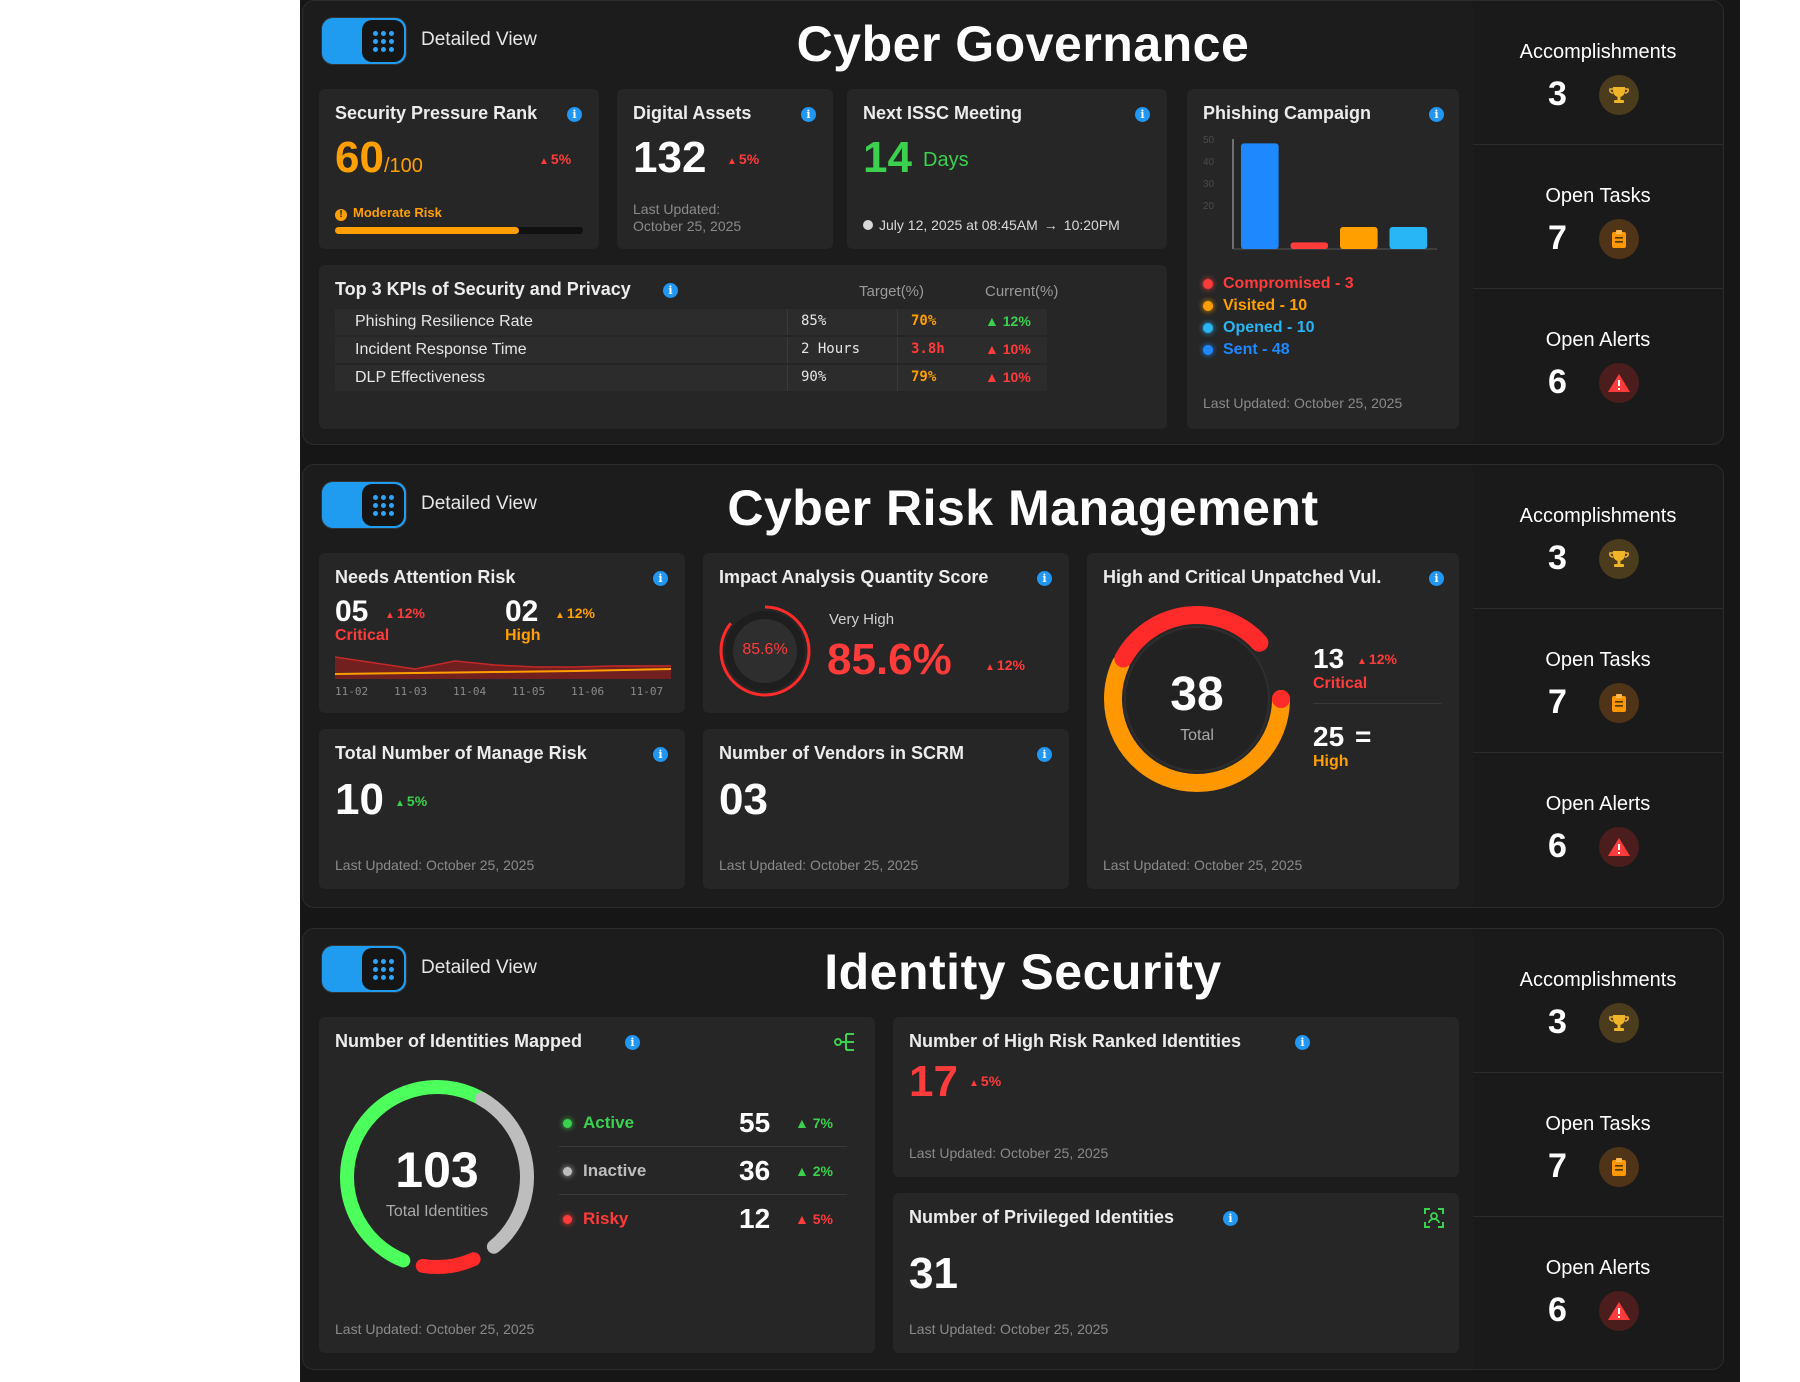  What do you see at coordinates (1557, 1310) in the screenshot?
I see `open-alerts-value: 6` at bounding box center [1557, 1310].